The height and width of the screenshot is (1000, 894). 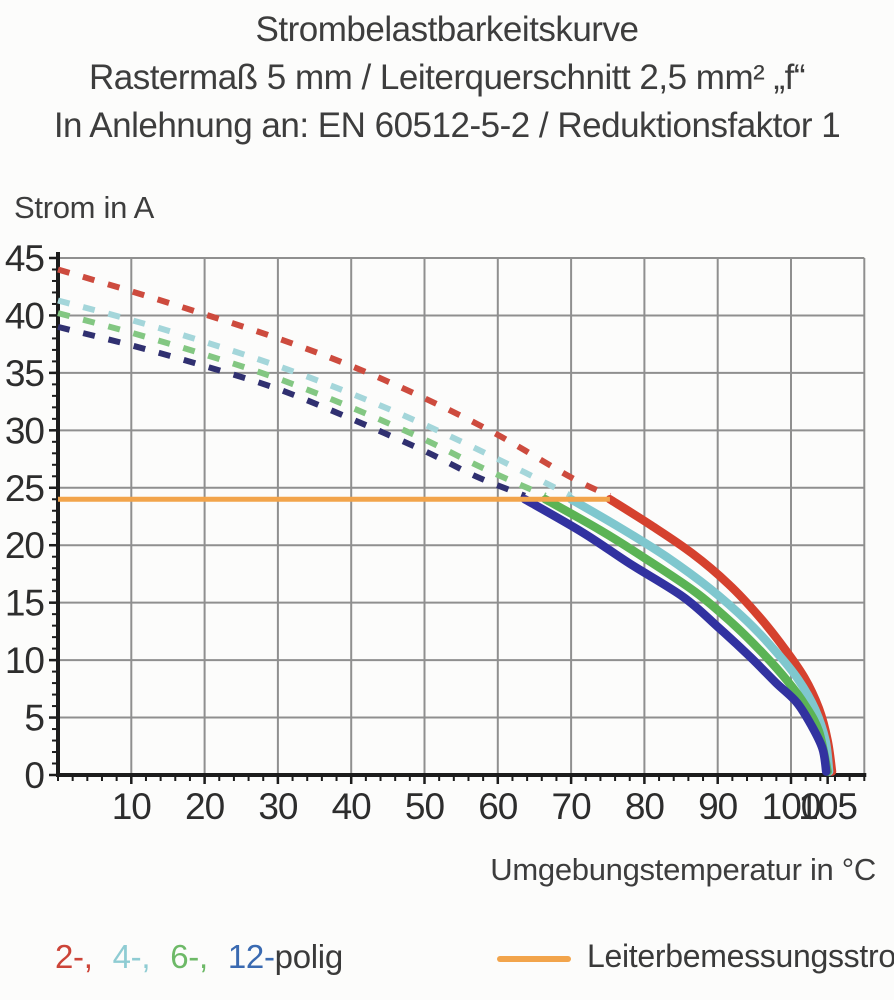 What do you see at coordinates (25, 373) in the screenshot?
I see `y-tick-label: 35` at bounding box center [25, 373].